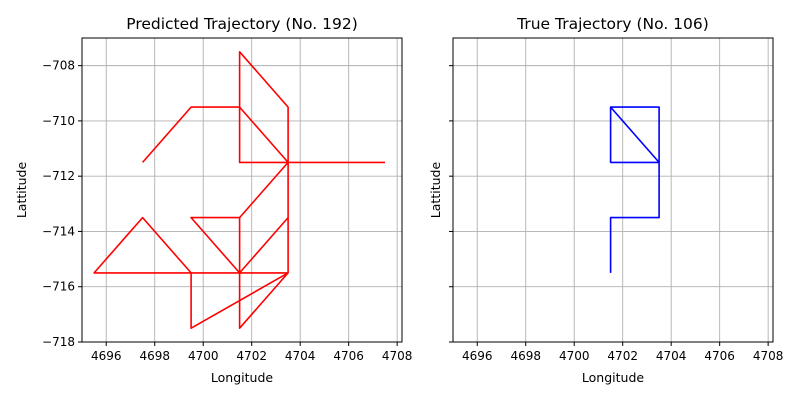 This screenshot has height=400, width=800. Describe the element at coordinates (451, 204) in the screenshot. I see `true-y-ticks` at that location.